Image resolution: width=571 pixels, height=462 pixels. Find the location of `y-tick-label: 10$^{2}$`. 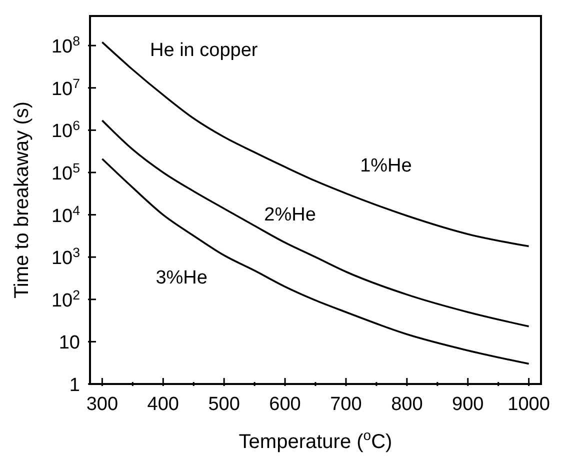

y-tick-label: 10$^{2}$ is located at coordinates (65, 299).